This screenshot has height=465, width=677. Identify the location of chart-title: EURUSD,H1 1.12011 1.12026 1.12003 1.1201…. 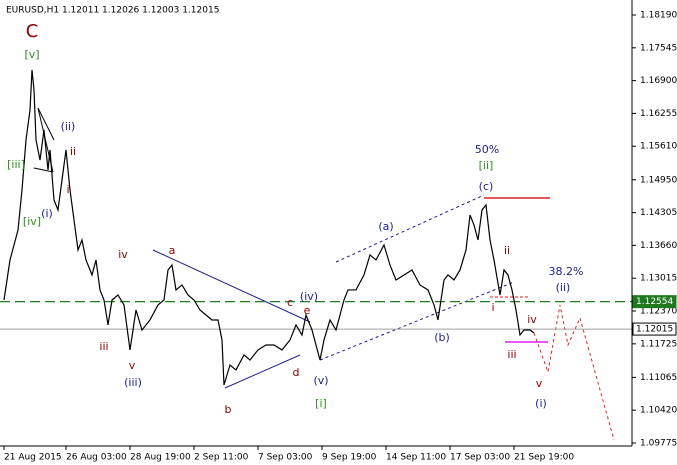
(112, 11).